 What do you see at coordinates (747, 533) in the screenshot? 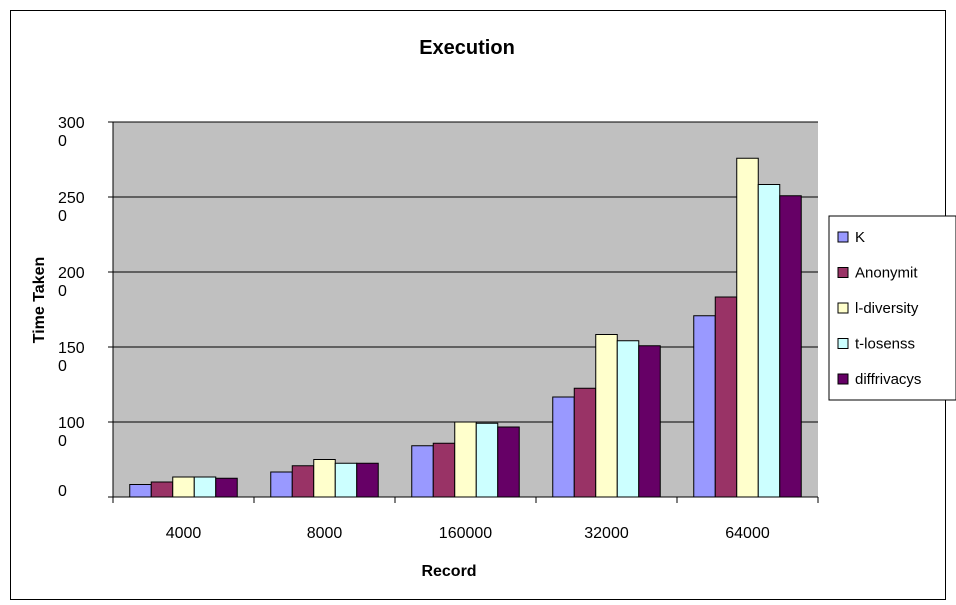
I see `x-tick-label: 64000` at bounding box center [747, 533].